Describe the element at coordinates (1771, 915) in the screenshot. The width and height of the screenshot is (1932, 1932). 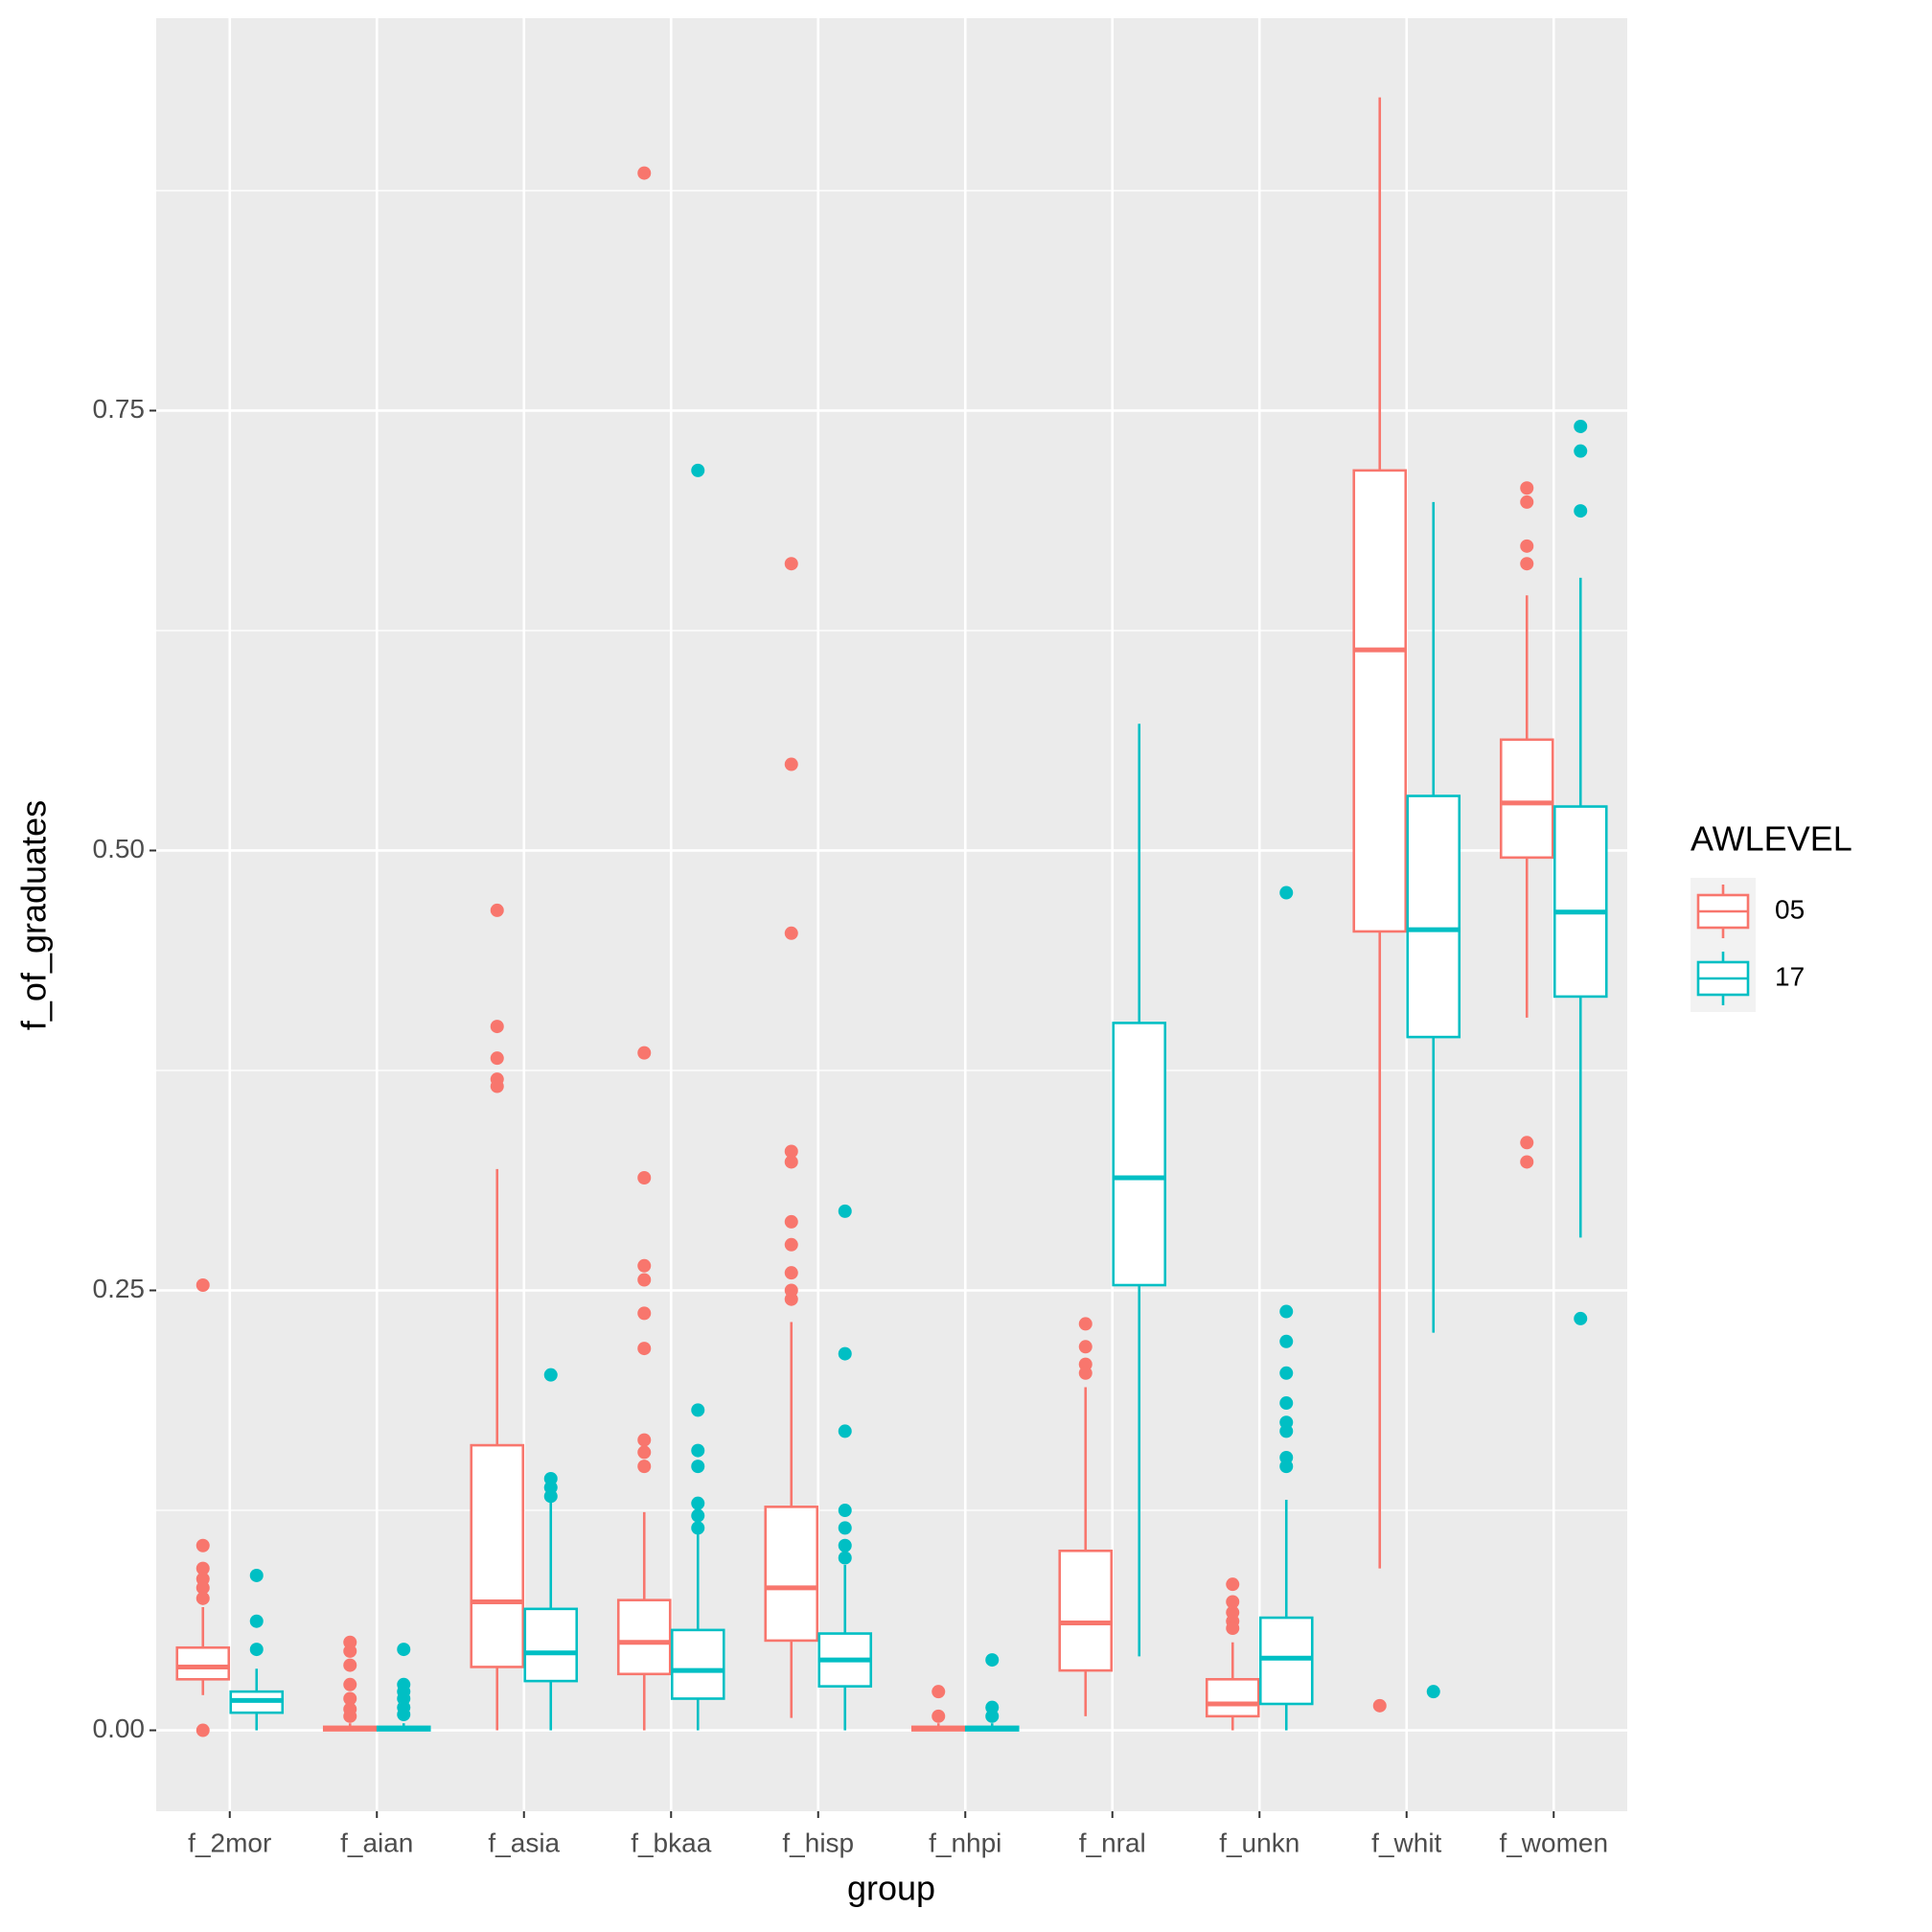
I see `legend: AWLEVEL 05 17` at that location.